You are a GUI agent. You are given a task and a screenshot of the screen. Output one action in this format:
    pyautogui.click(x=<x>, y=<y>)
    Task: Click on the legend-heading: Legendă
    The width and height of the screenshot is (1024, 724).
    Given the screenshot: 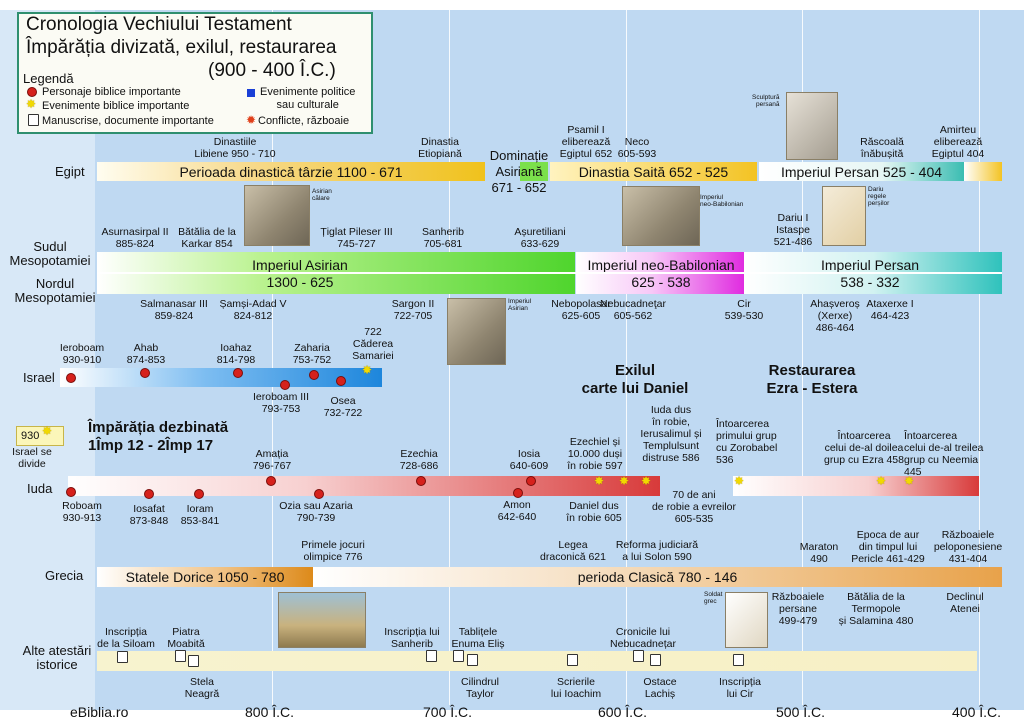 What is the action you would take?
    pyautogui.click(x=48, y=78)
    